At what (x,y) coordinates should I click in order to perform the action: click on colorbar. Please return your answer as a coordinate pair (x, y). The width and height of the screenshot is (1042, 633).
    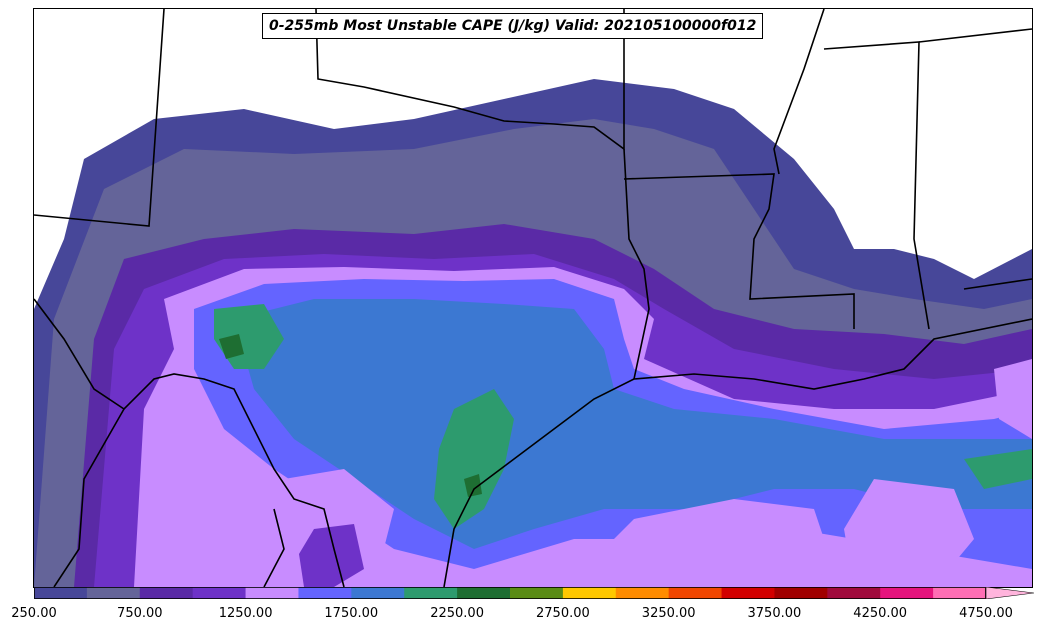
    Looking at the image, I should click on (534, 593).